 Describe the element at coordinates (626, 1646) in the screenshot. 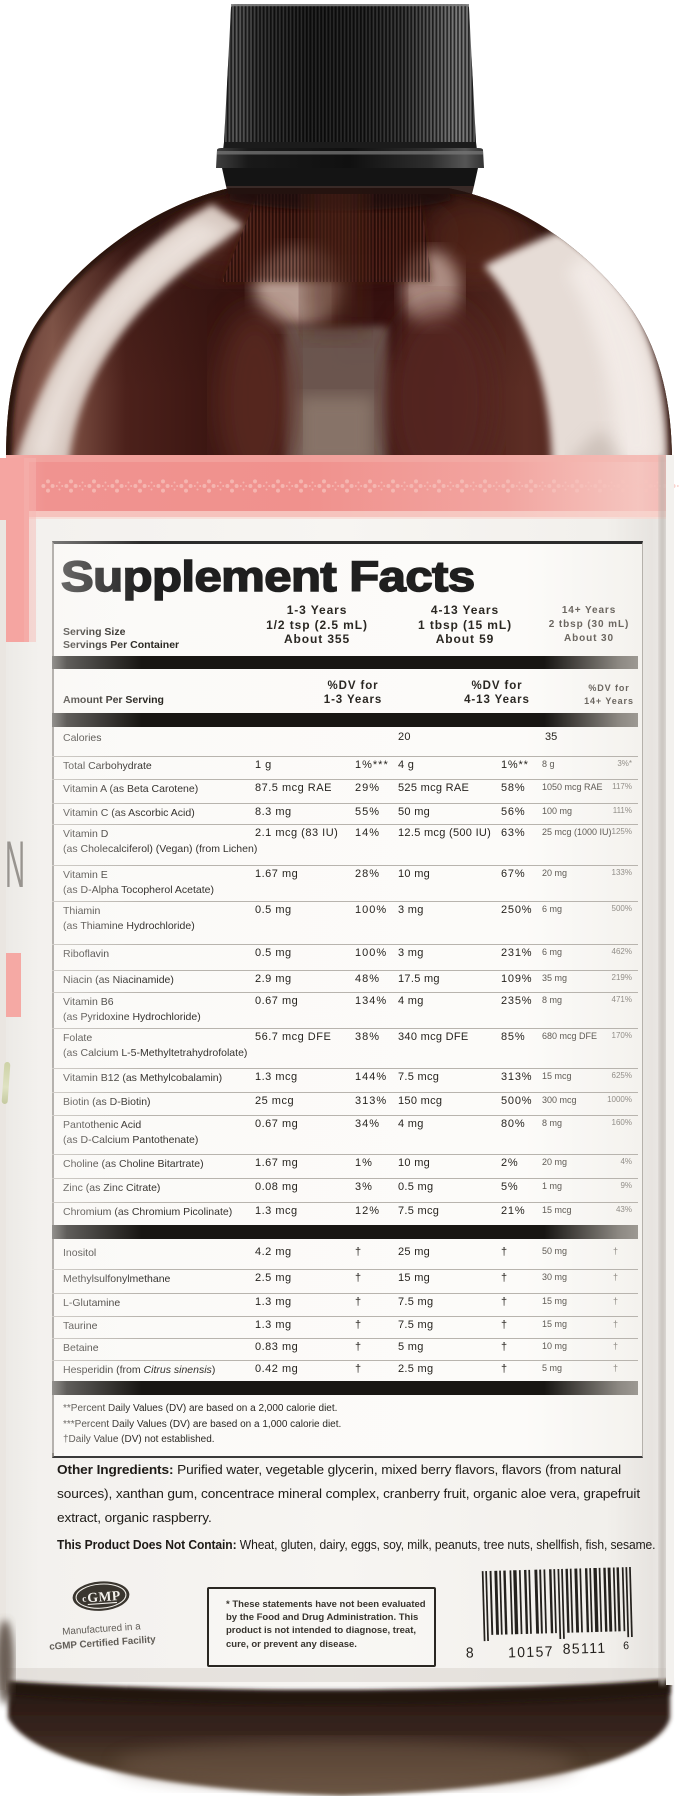

I see `svg-text: 6` at that location.